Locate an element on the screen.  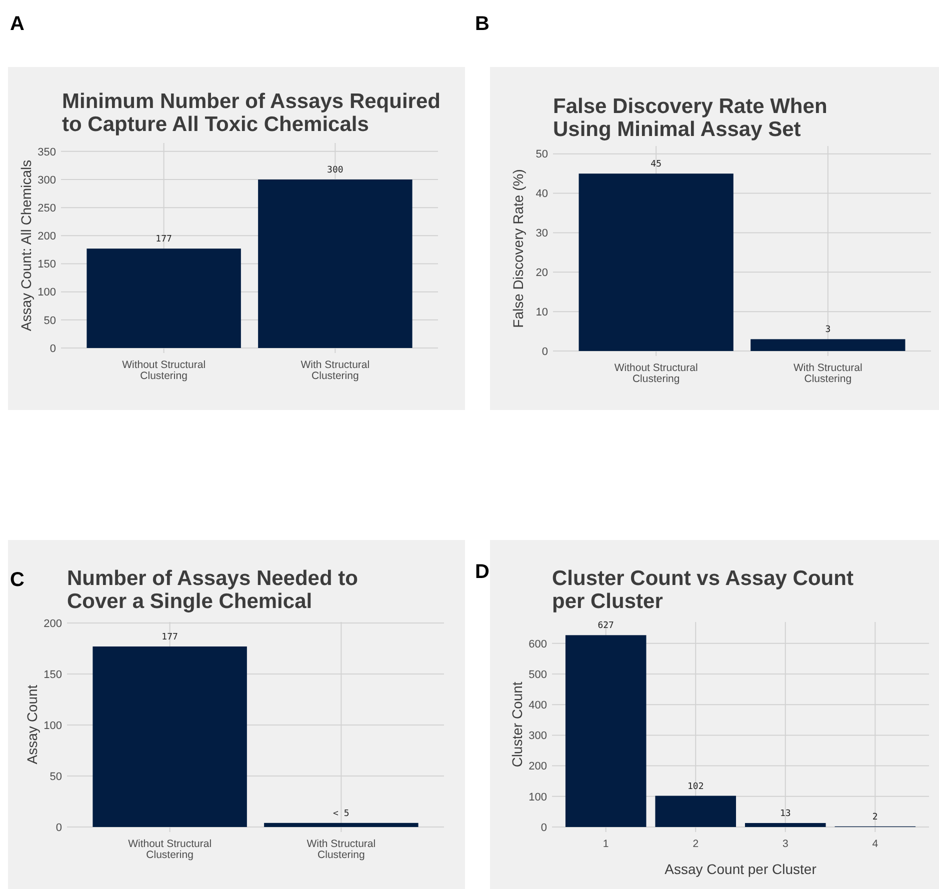
y-tick-label: 30 is located at coordinates (542, 234).